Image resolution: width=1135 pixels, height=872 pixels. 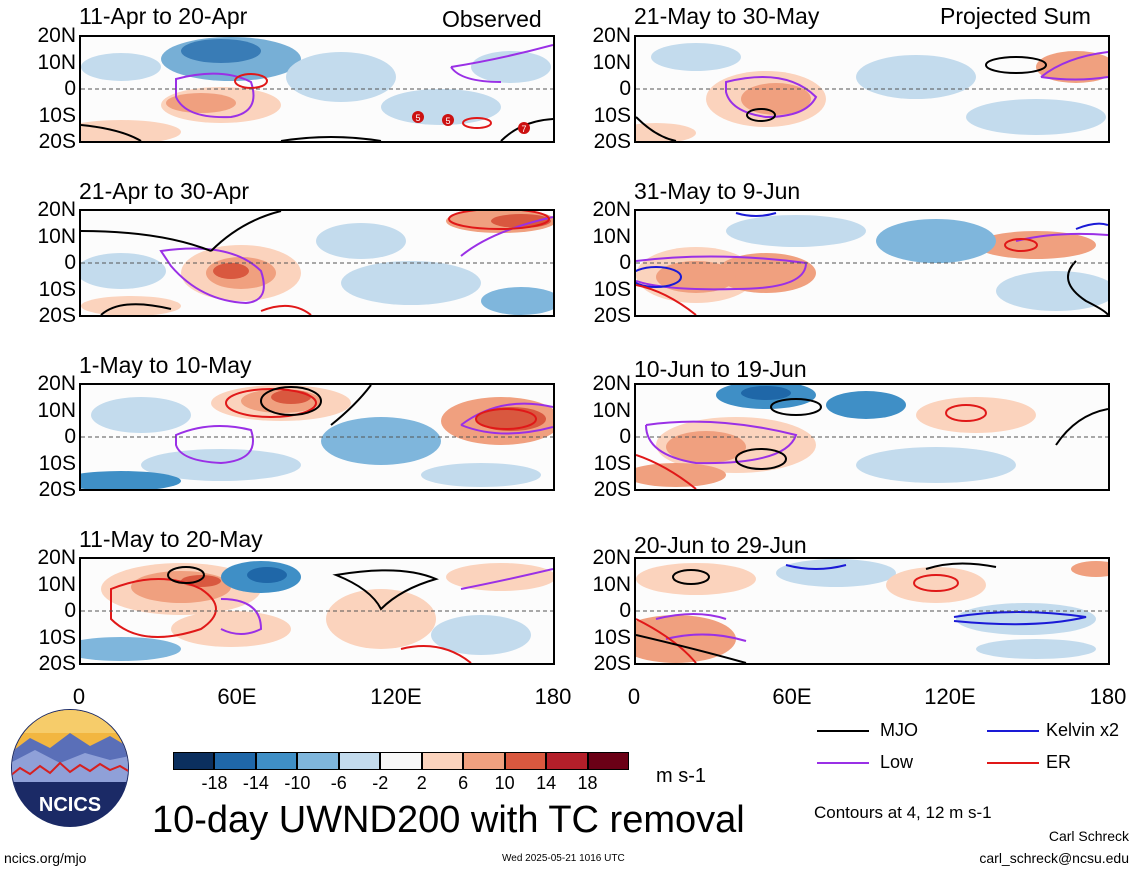 I want to click on map-panel-1: 5 5 7, so click(x=317, y=89).